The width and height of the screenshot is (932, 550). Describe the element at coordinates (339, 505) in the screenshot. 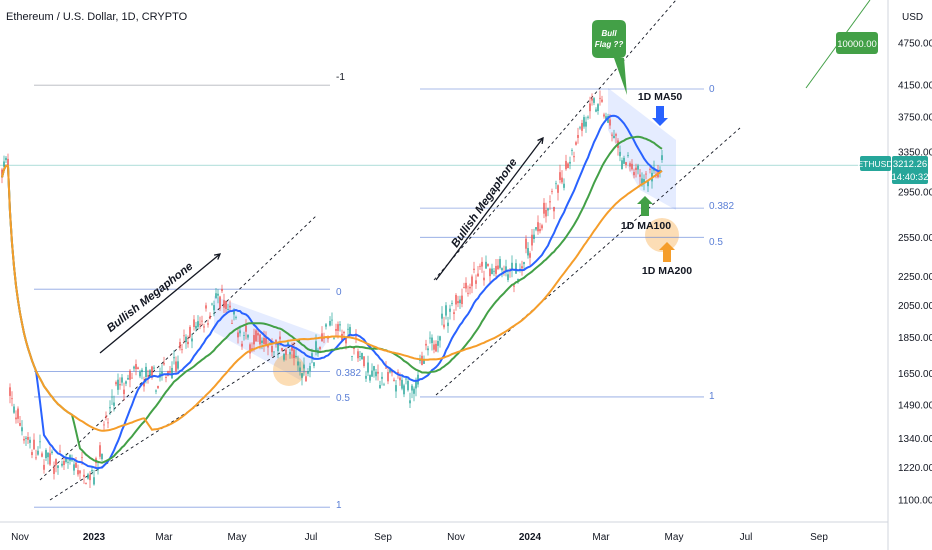

I see `fib-left-1: 1` at that location.